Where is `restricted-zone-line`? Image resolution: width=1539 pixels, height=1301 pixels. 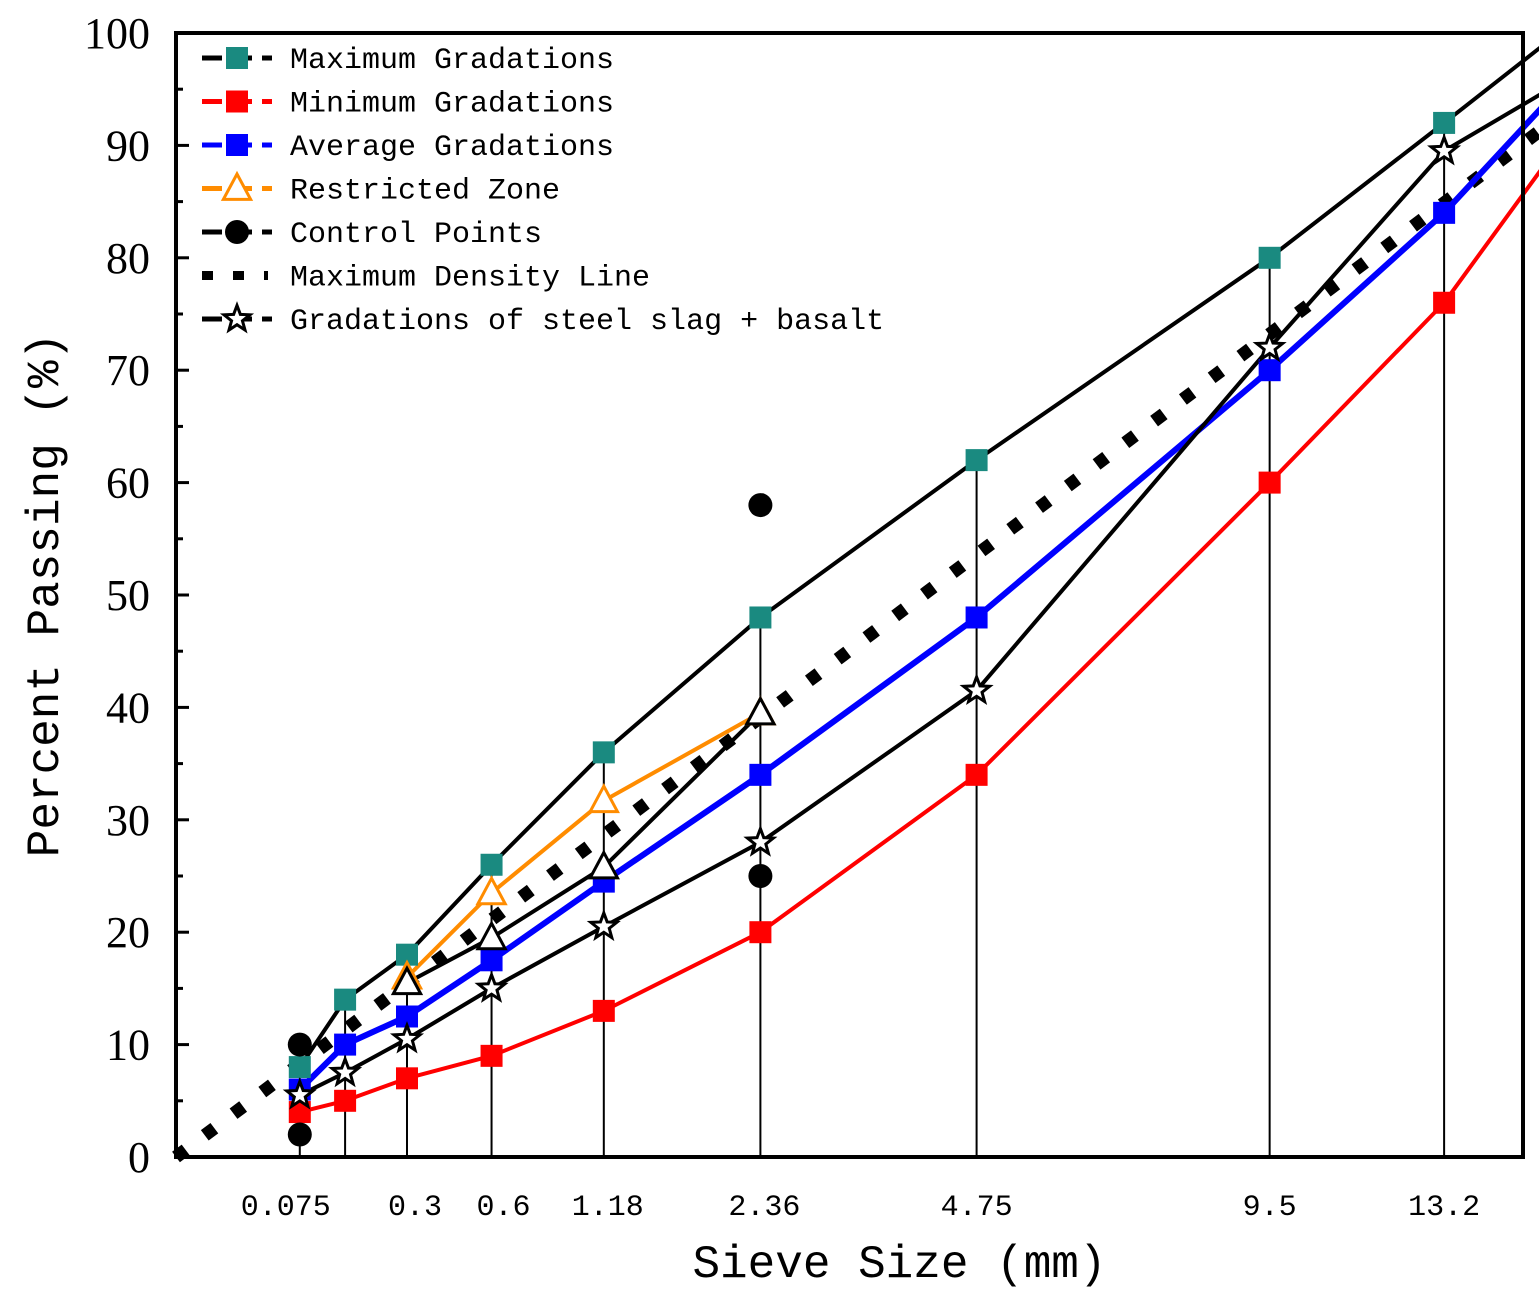
restricted-zone-line is located at coordinates (583, 845).